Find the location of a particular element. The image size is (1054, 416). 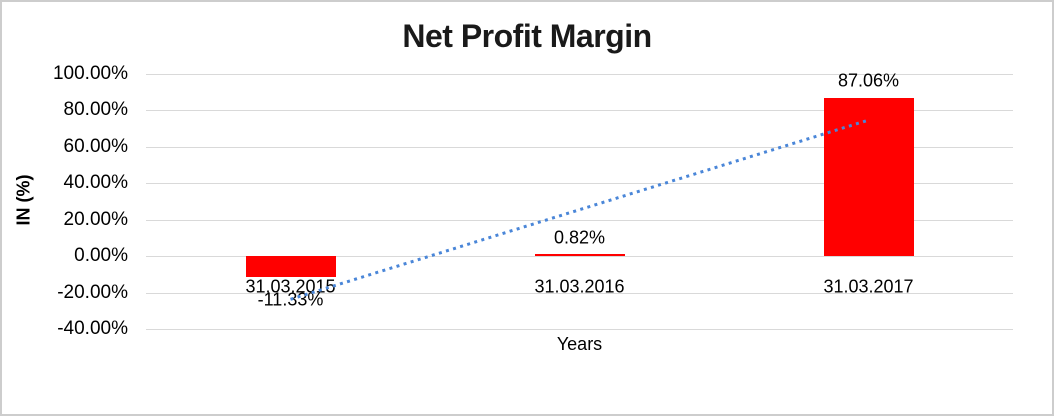

y-tick-label: 80.00% is located at coordinates (95, 110).